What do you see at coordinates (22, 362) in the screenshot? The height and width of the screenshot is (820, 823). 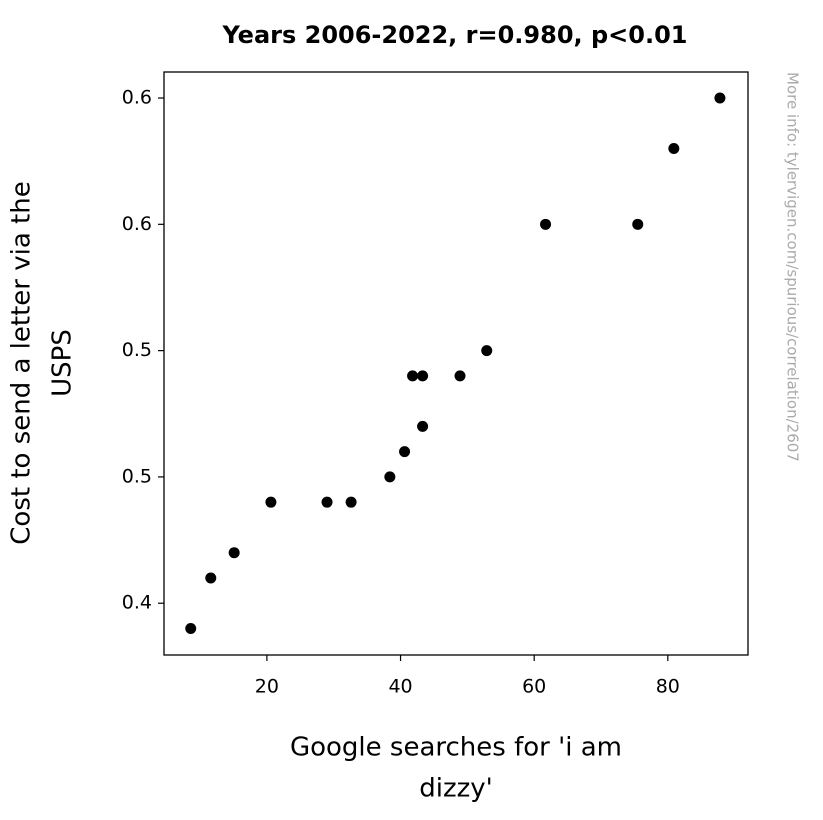 I see `y-axis-label: Cost to send a letter via the` at bounding box center [22, 362].